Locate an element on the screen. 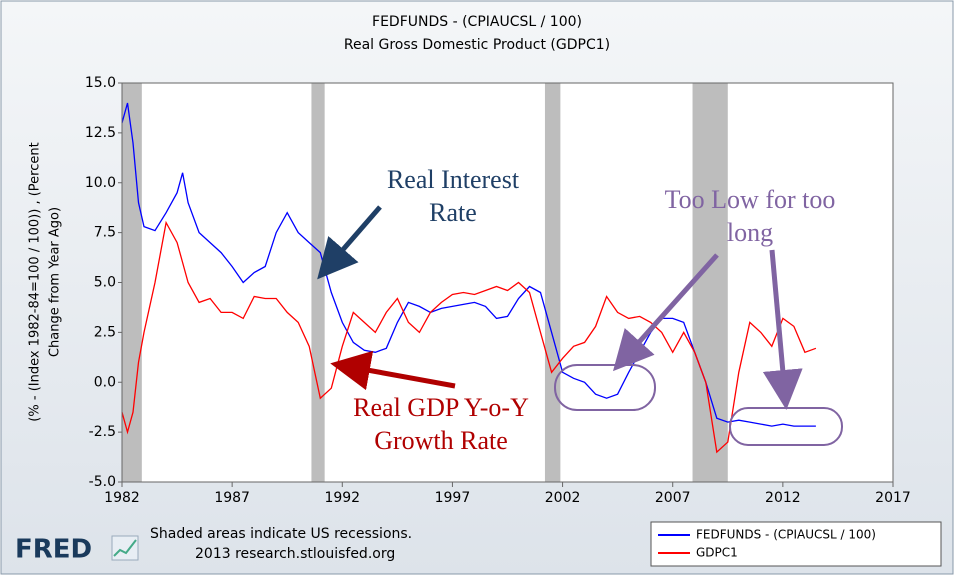 The height and width of the screenshot is (580, 955). legend-items: FEDFUNDS - (CPIAUCSL / 100) GDPC1 is located at coordinates (767, 544).